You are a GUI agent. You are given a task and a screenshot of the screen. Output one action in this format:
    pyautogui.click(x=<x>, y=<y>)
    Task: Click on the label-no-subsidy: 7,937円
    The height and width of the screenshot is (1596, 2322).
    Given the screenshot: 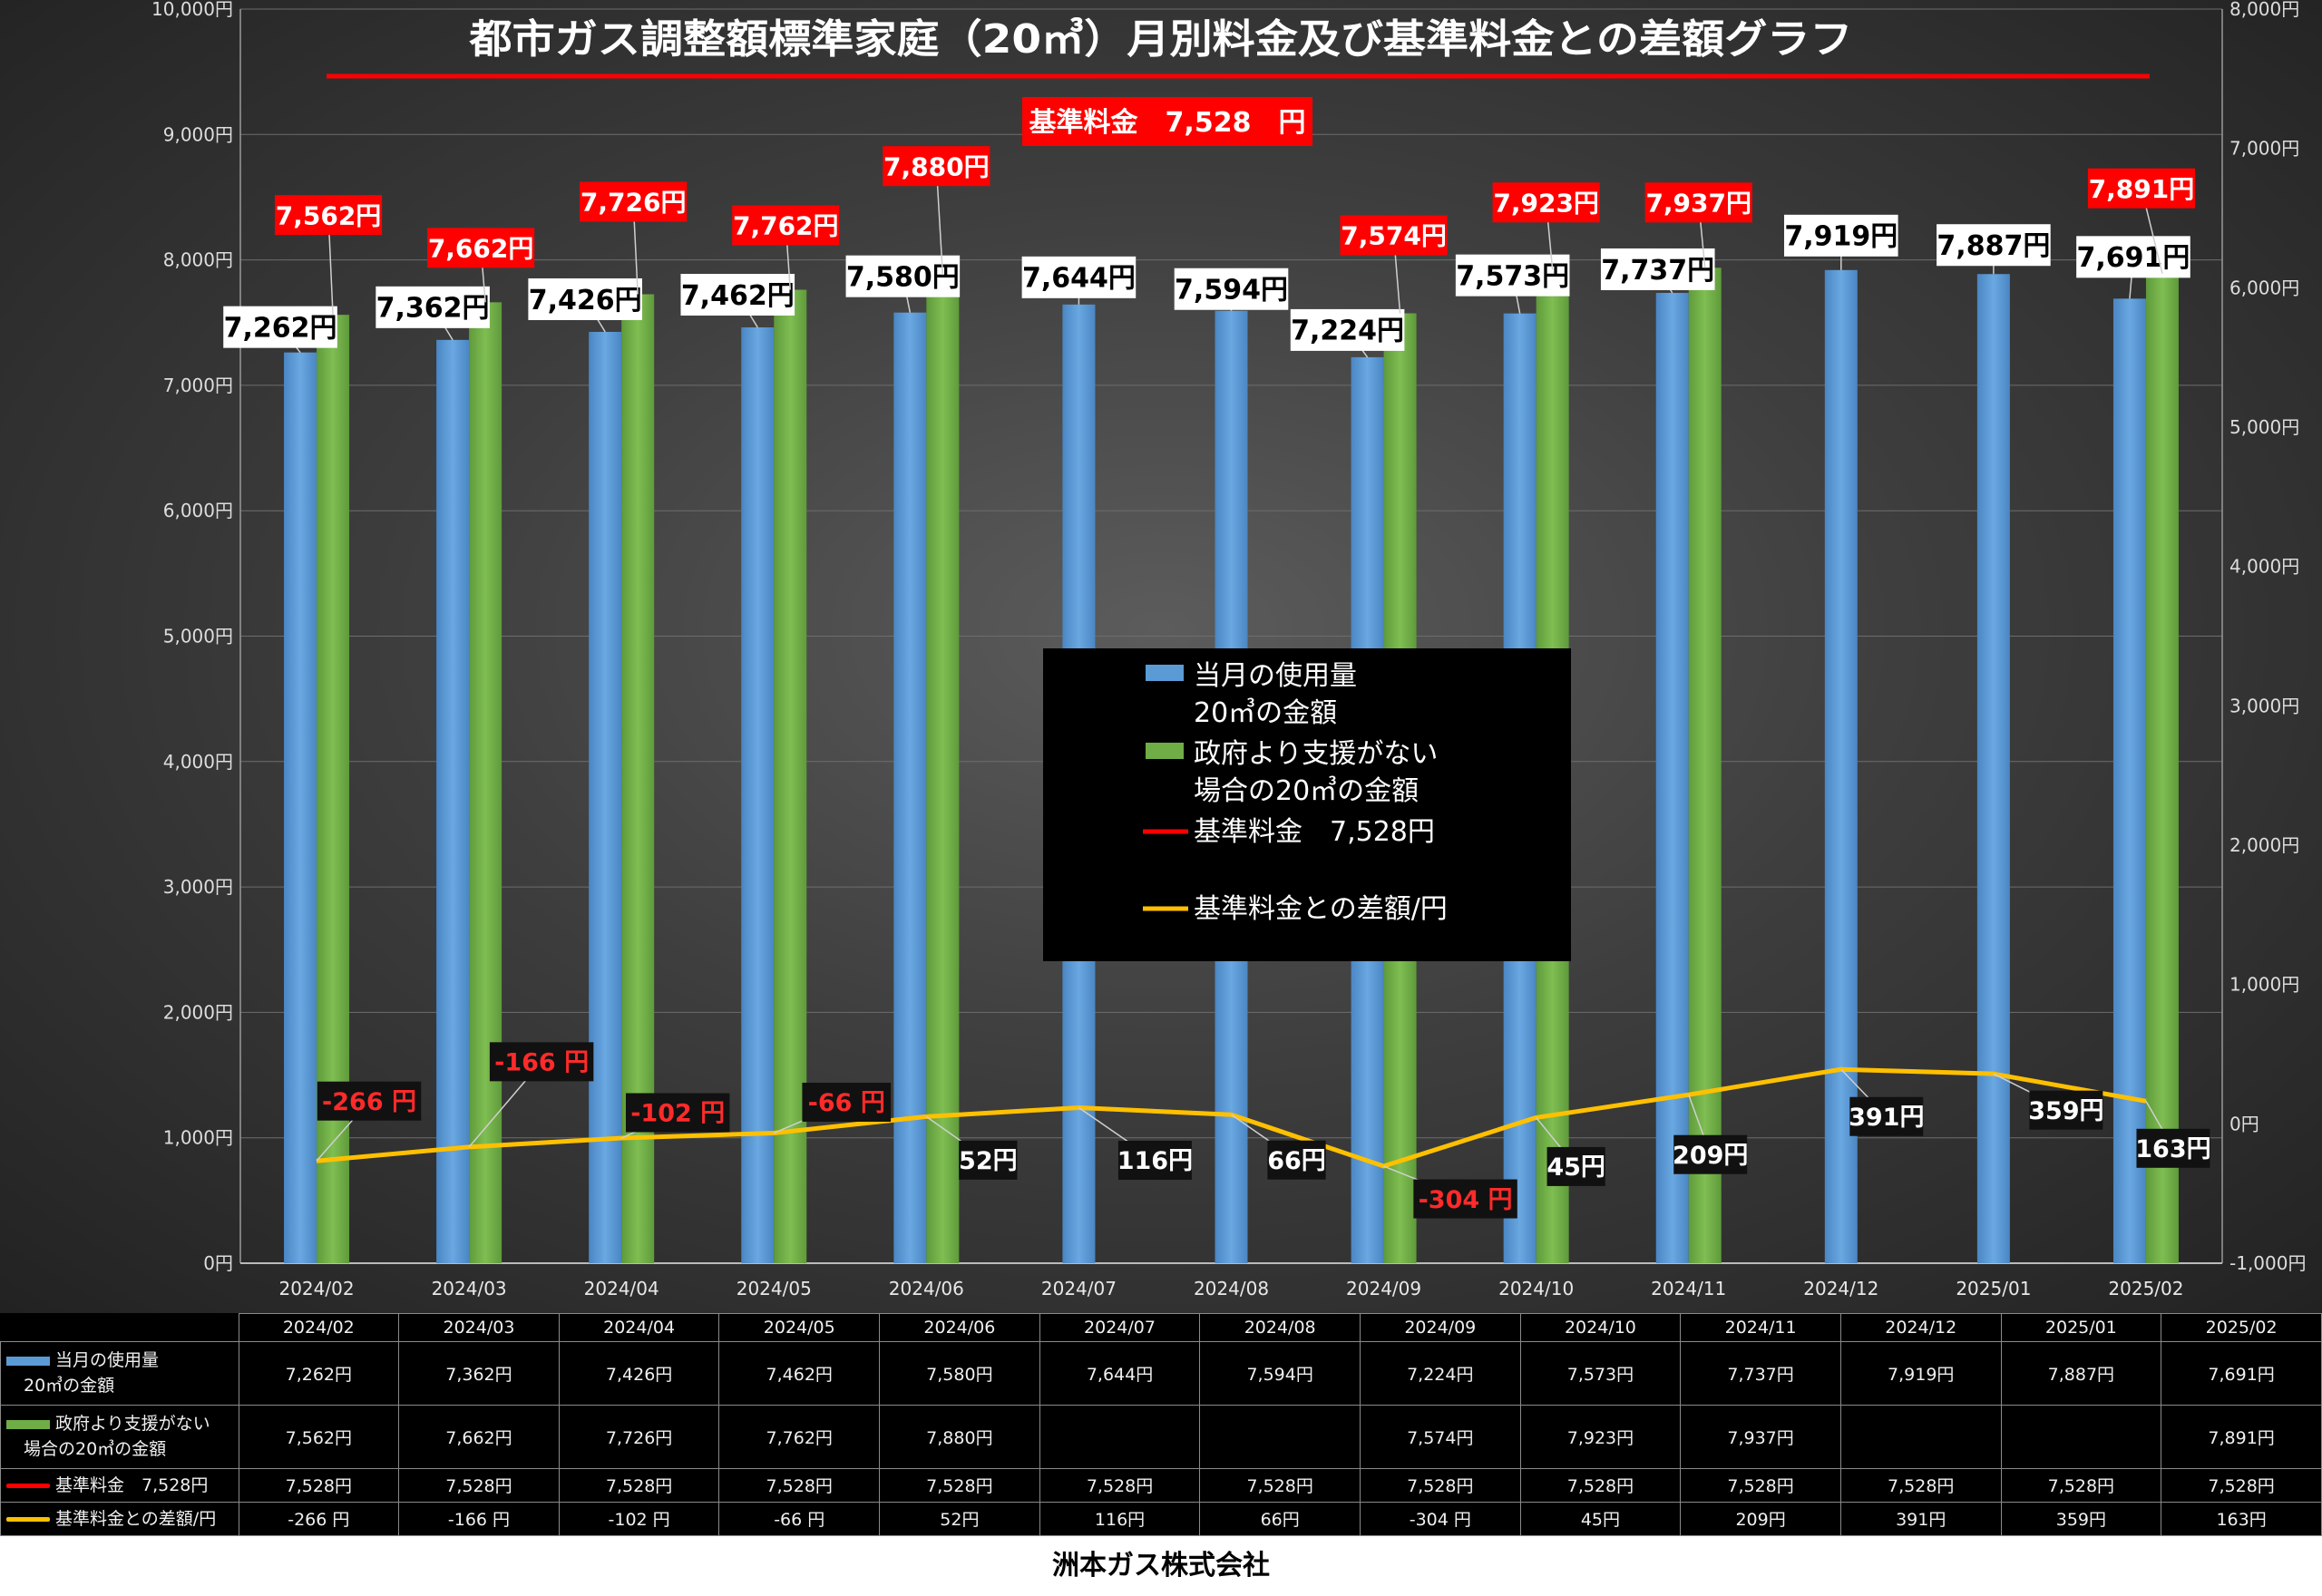 What is the action you would take?
    pyautogui.click(x=1698, y=203)
    